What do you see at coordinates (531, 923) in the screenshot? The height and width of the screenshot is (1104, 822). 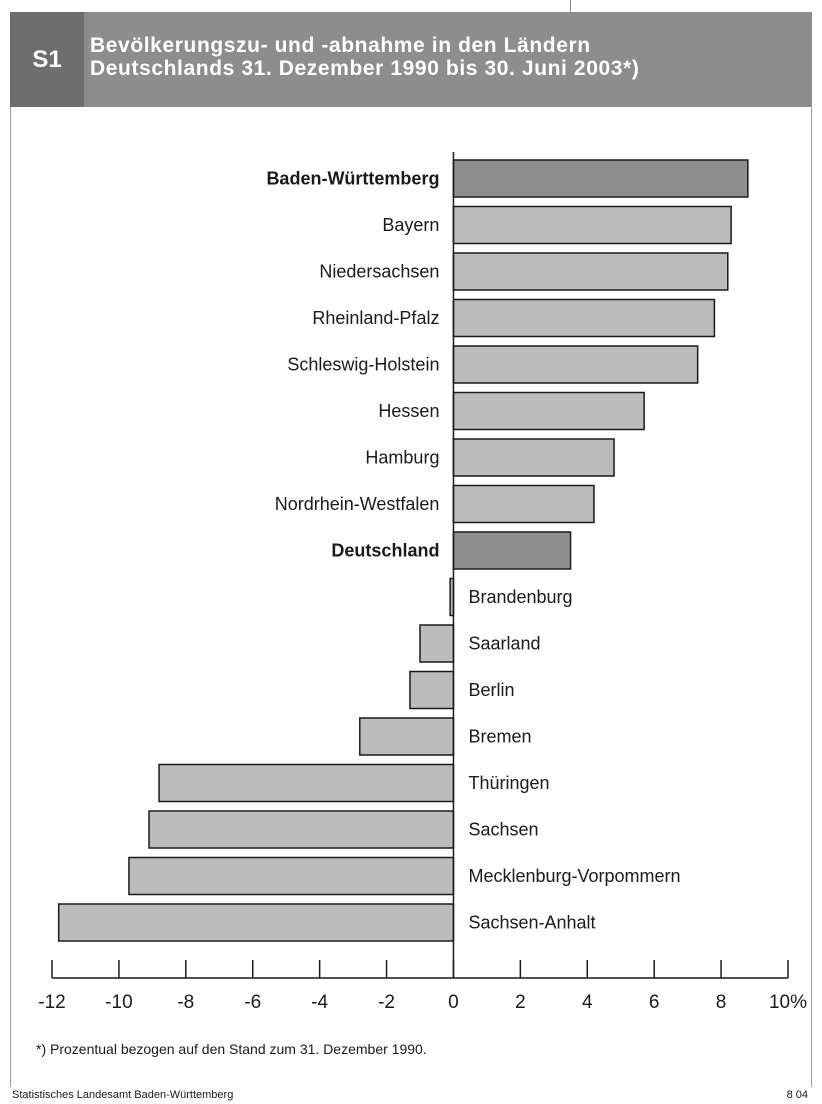 I see `bar-label-sachsen-anhalt: Sachsen-Anhalt` at bounding box center [531, 923].